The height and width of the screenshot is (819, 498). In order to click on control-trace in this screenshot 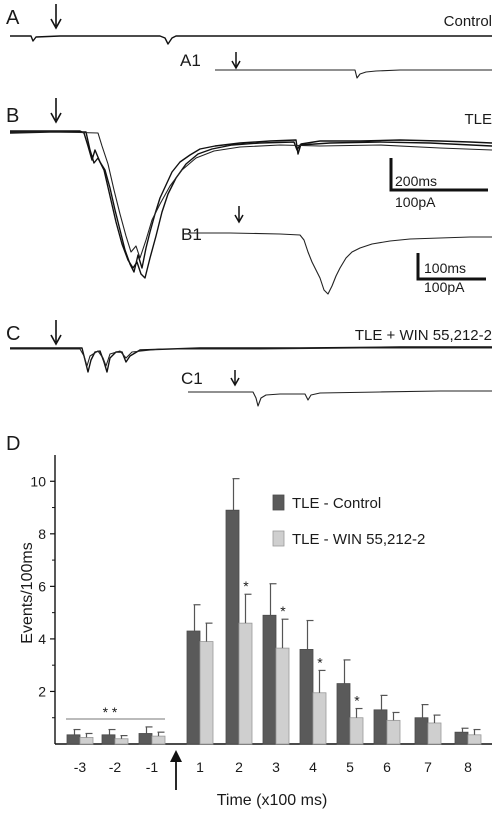, I will do `click(251, 40)`.